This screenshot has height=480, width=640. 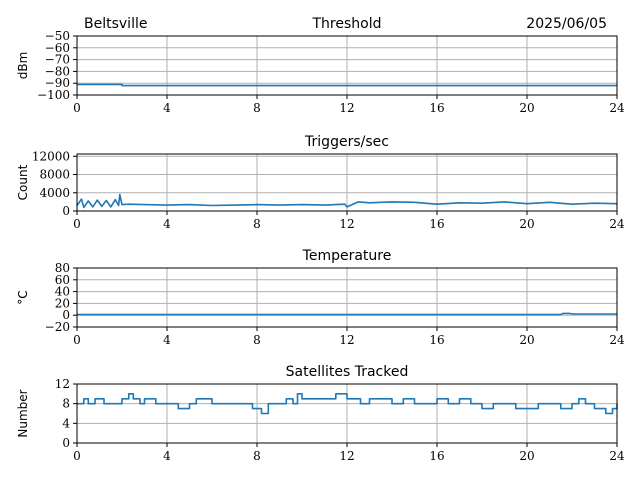 What do you see at coordinates (57, 36) in the screenshot?
I see `y-tick-label: −50` at bounding box center [57, 36].